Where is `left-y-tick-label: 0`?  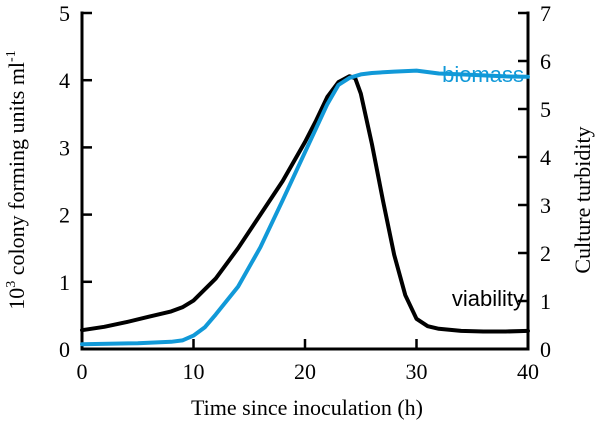 left-y-tick-label: 0 is located at coordinates (64, 349).